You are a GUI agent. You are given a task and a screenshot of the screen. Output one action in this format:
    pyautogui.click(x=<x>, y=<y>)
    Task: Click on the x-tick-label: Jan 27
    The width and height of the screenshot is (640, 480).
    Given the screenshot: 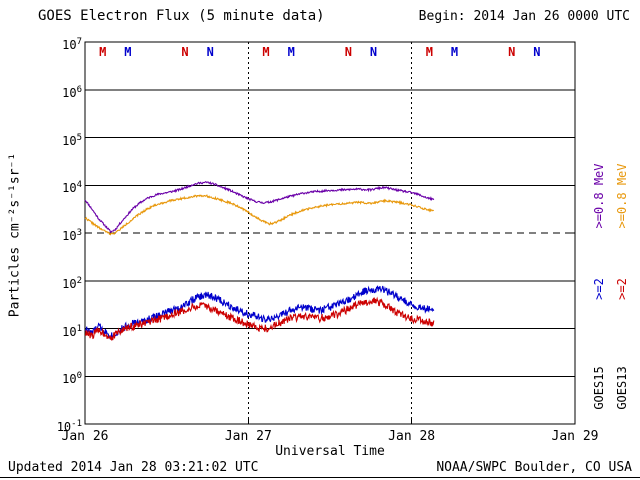 What is the action you would take?
    pyautogui.click(x=248, y=436)
    